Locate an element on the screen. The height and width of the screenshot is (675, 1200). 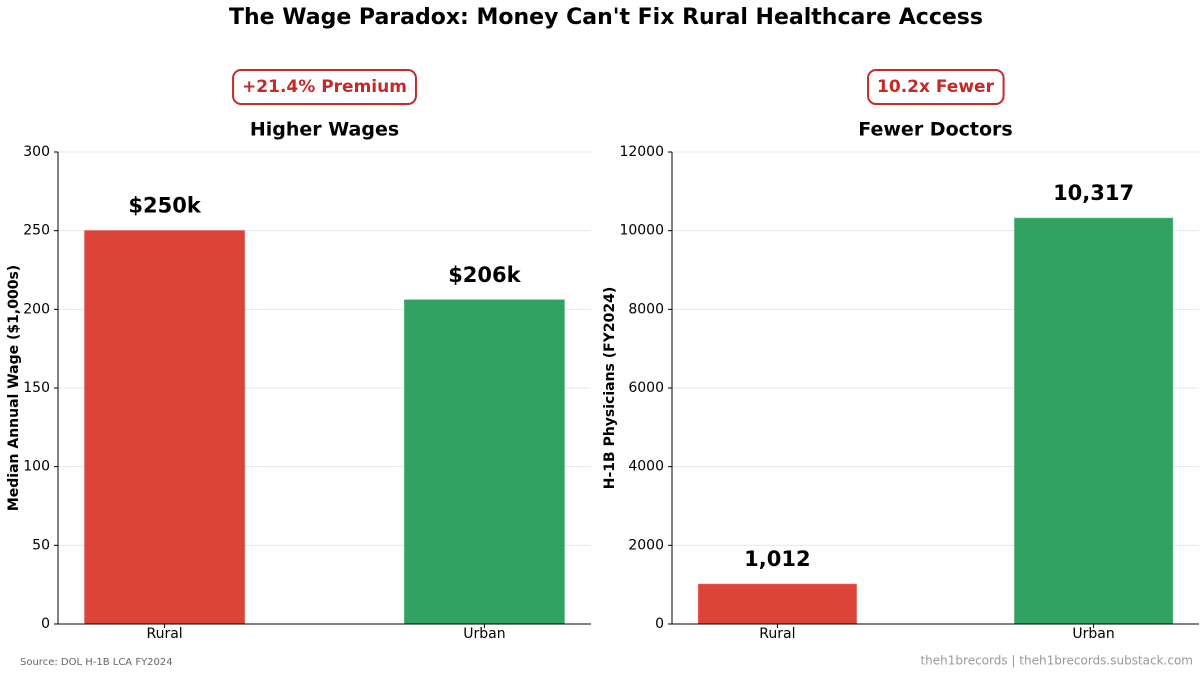
y-tick-label: 50 is located at coordinates (41, 545).